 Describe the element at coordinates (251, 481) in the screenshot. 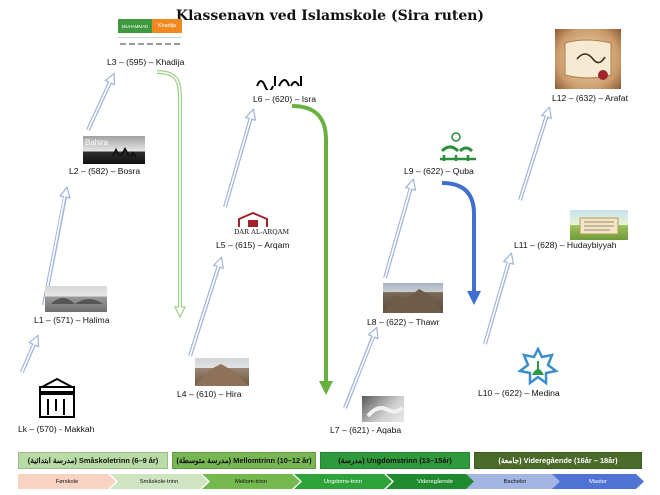

I see `phase-mellom-trinn: Mellom-trinn` at that location.